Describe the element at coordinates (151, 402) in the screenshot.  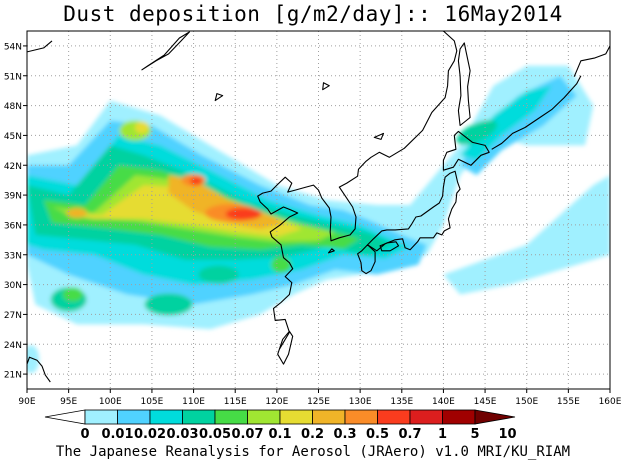
I see `lon-label: 105E` at that location.